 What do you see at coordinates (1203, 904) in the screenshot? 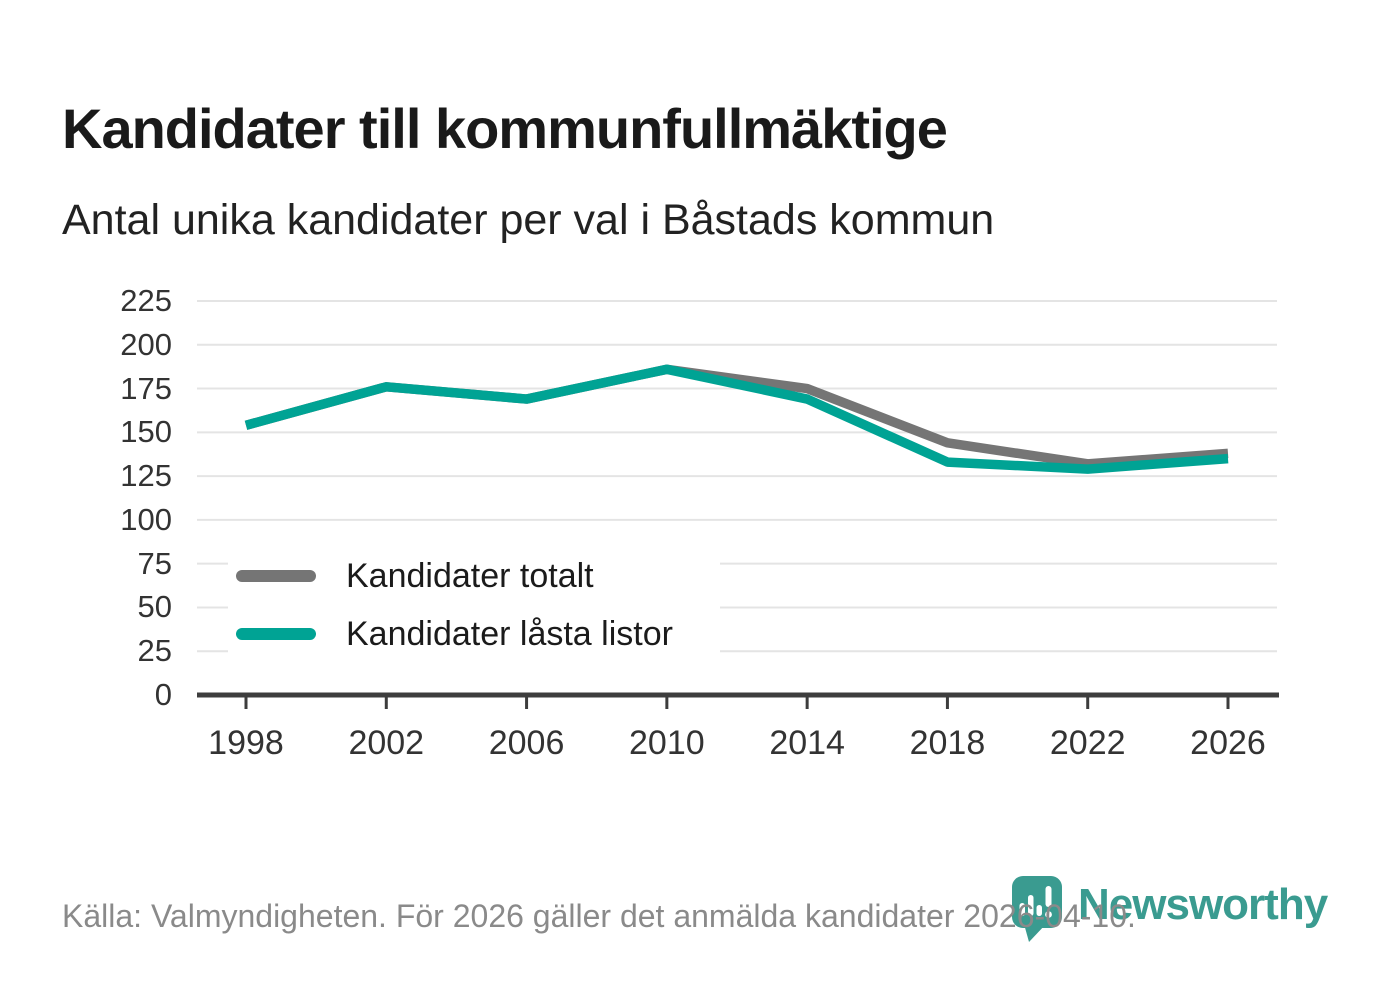
I see `newsworthy-wordmark: Newsworthy` at bounding box center [1203, 904].